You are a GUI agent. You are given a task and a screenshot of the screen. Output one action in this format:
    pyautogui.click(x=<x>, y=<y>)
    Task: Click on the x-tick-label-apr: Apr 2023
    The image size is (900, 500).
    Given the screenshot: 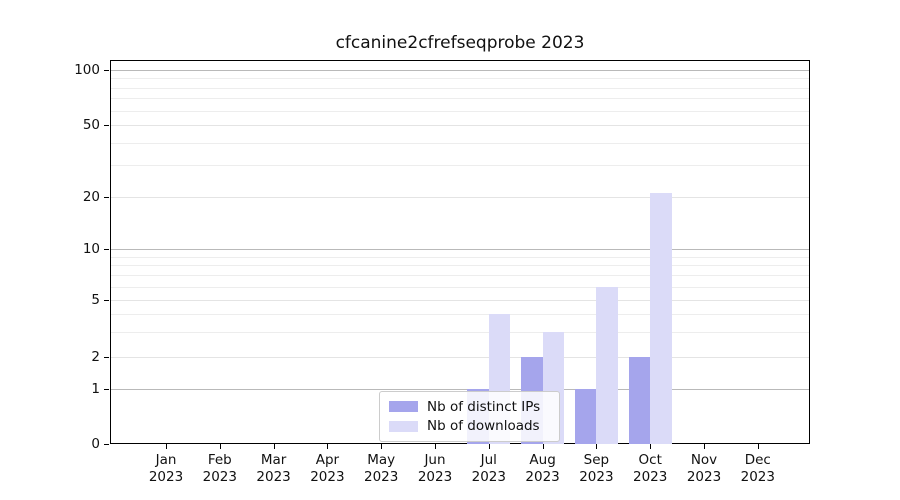 What is the action you would take?
    pyautogui.click(x=327, y=469)
    